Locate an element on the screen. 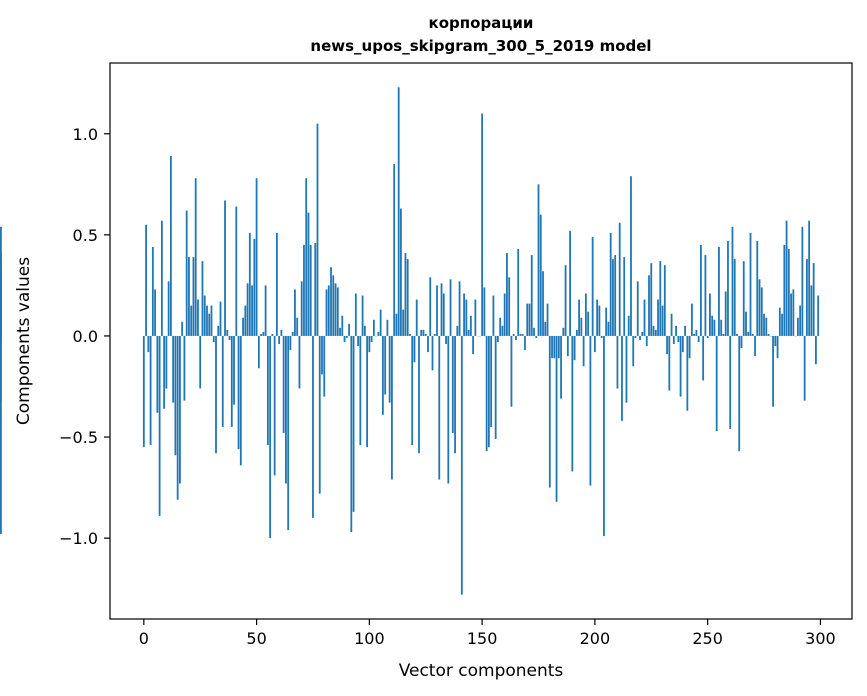 This screenshot has width=867, height=696. bar-undefined is located at coordinates (1, 281).